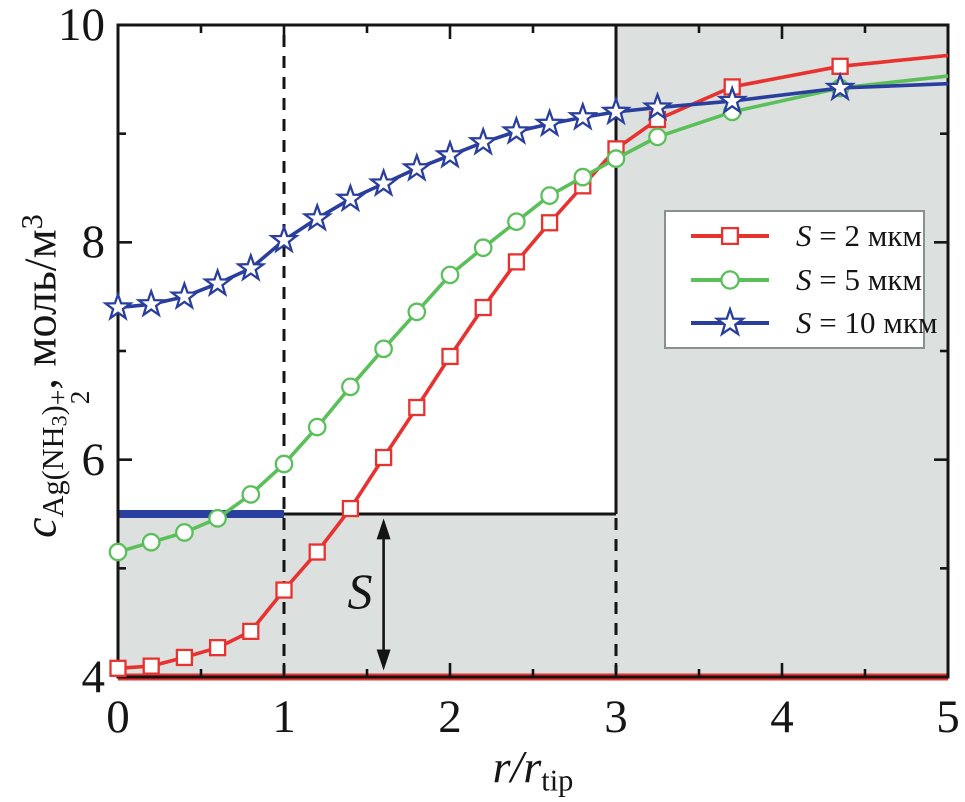  What do you see at coordinates (782, 717) in the screenshot?
I see `x-tick-label: 4` at bounding box center [782, 717].